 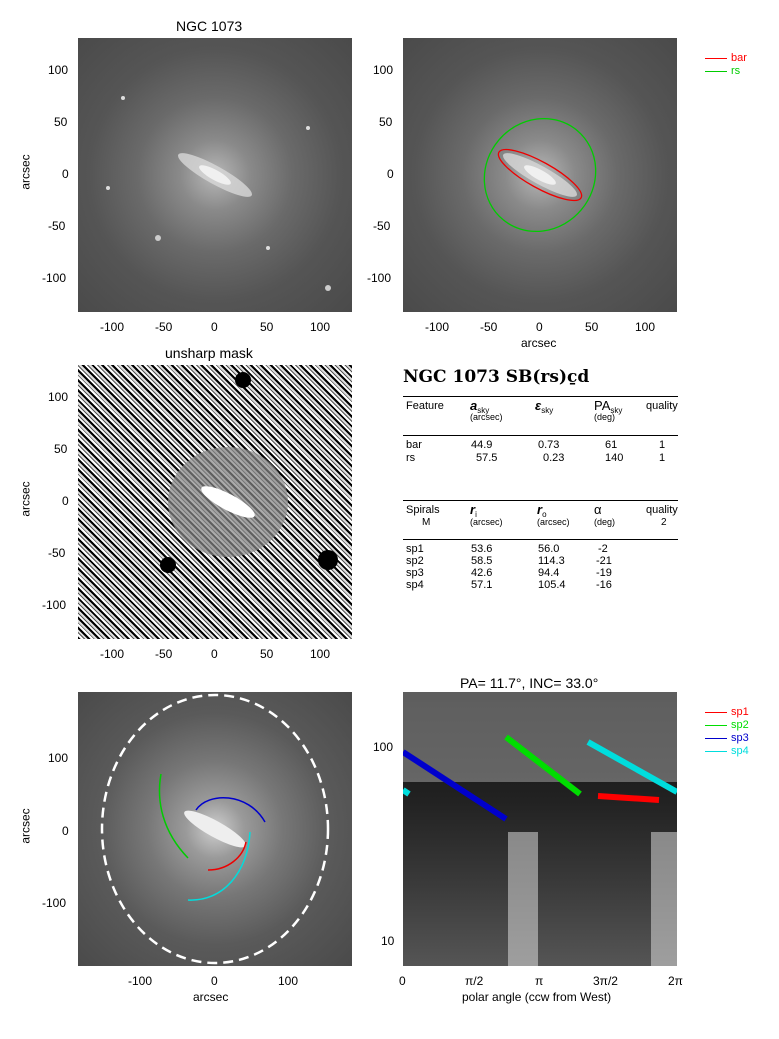 I want to click on spiral-name: sp4, so click(x=415, y=585).